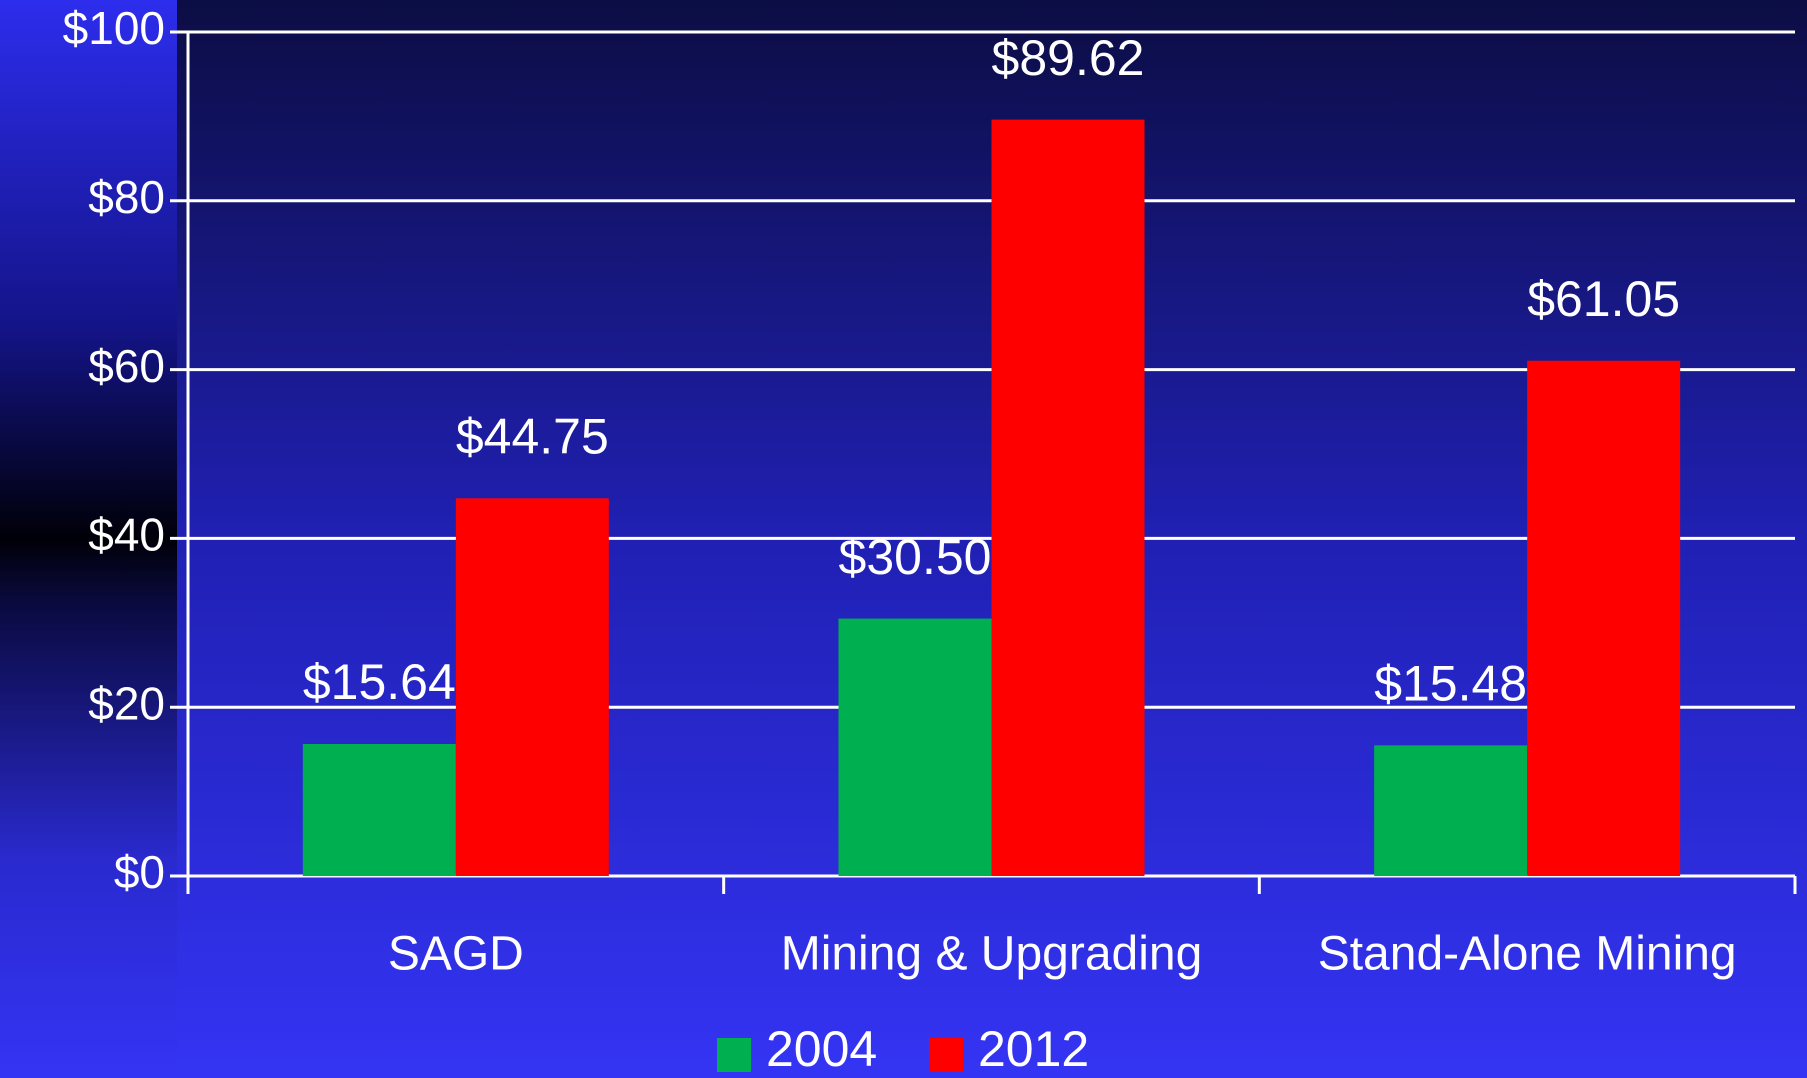 The height and width of the screenshot is (1078, 1807). What do you see at coordinates (456, 954) in the screenshot?
I see `x-tick-label: SAGD` at bounding box center [456, 954].